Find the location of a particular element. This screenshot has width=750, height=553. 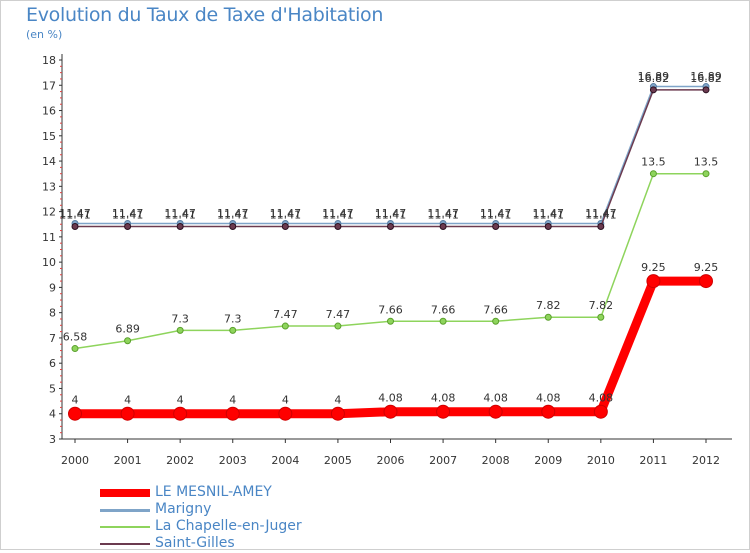

y-tick-label: 17 is located at coordinates (49, 85).